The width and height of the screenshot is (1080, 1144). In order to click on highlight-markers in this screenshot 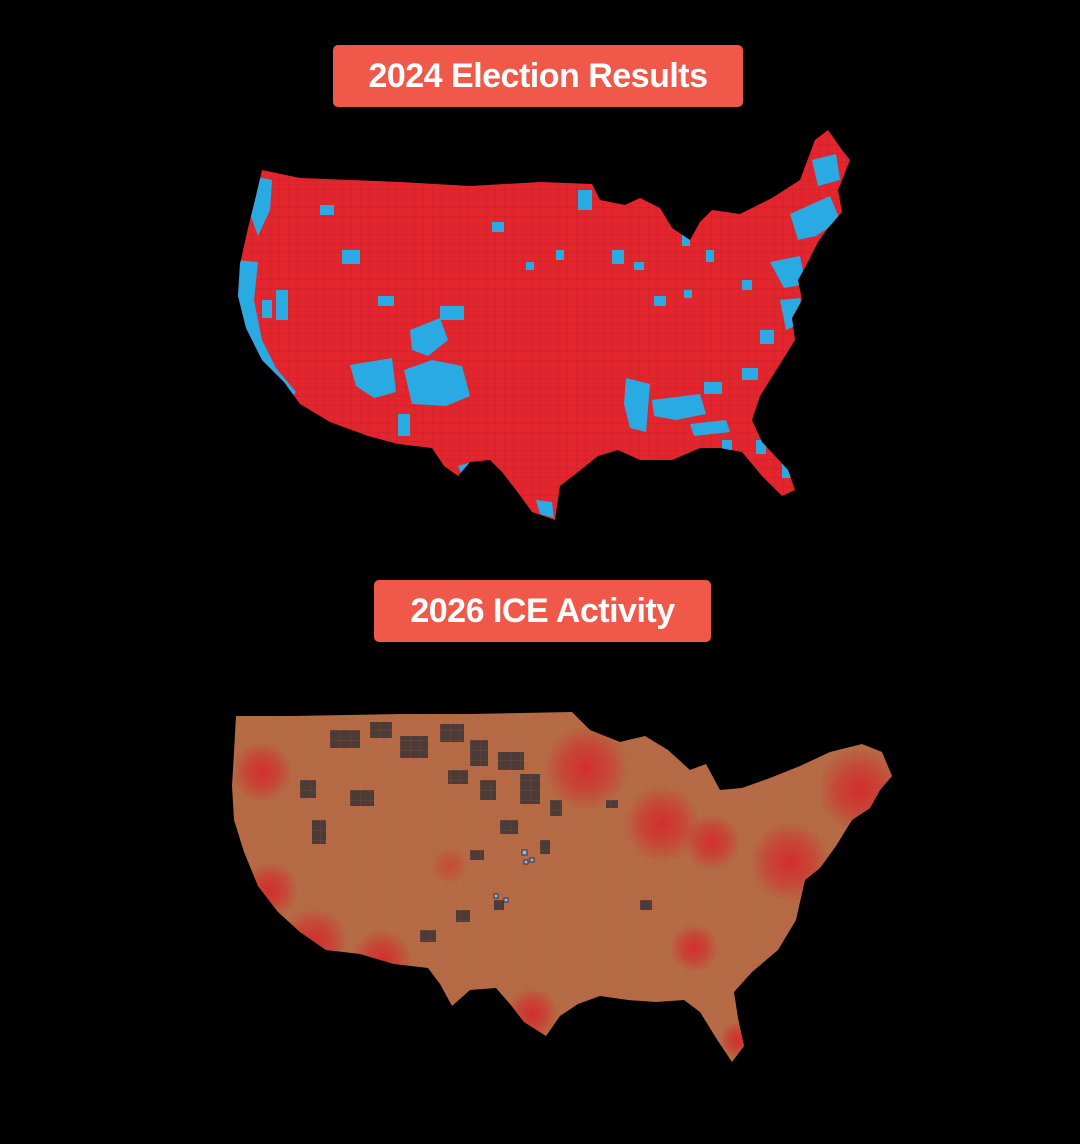, I will do `click(514, 876)`.